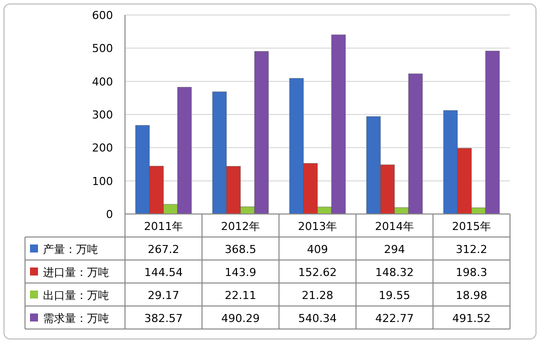 This screenshot has width=541, height=344. What do you see at coordinates (394, 272) in the screenshot?
I see `data-label: 148.32` at bounding box center [394, 272].